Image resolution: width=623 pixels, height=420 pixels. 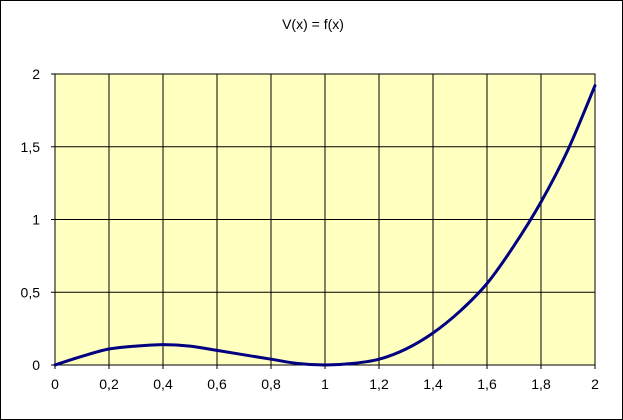 What do you see at coordinates (487, 384) in the screenshot?
I see `x-tick-label: 1,6` at bounding box center [487, 384].